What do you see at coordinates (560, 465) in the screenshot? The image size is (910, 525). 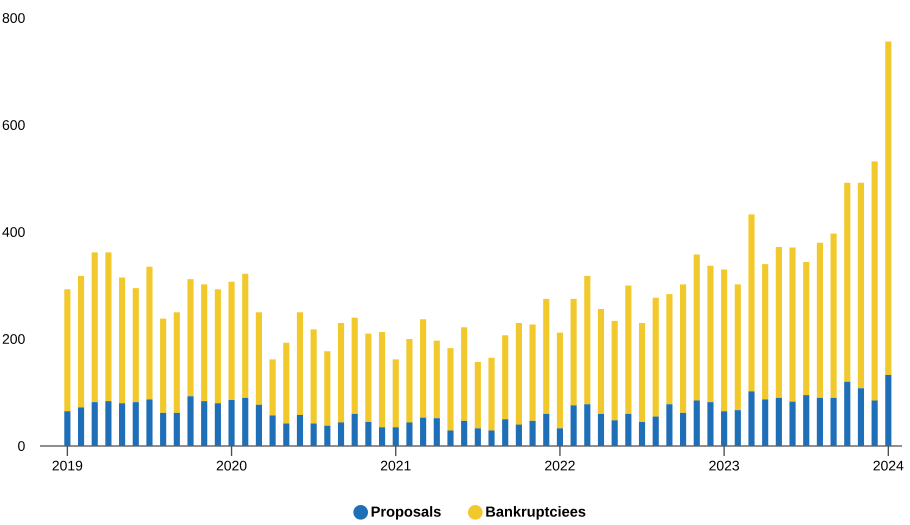 I see `x-tick-label: 2022` at bounding box center [560, 465].